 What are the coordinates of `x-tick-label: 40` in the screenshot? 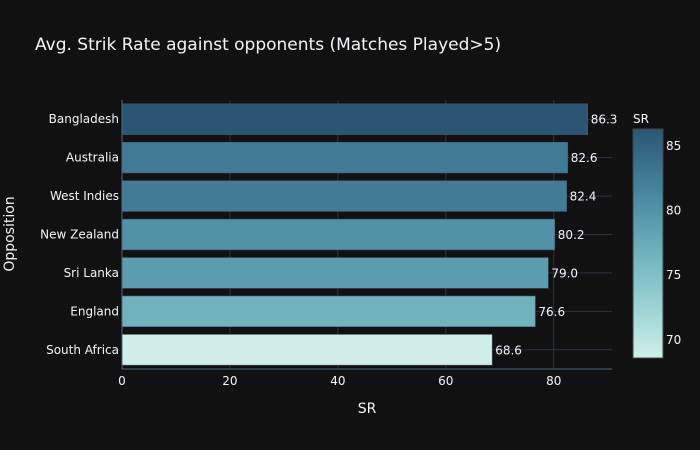 It's located at (337, 381).